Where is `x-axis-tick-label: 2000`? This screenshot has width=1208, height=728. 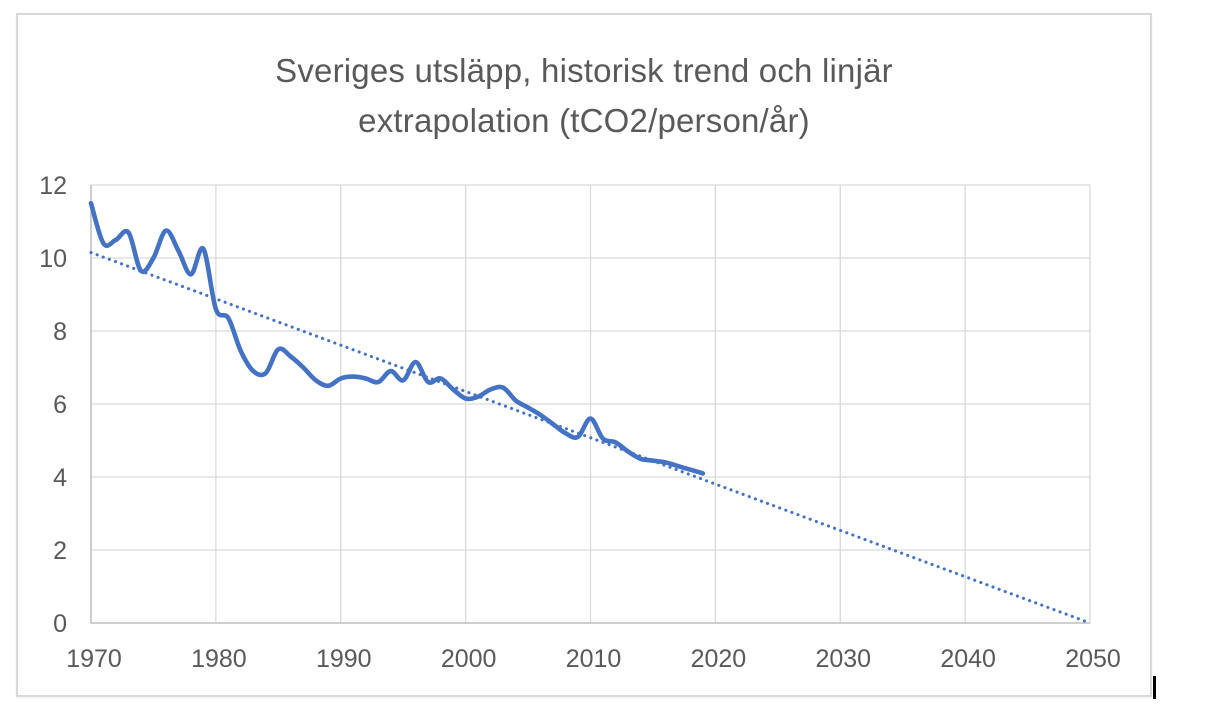 x-axis-tick-label: 2000 is located at coordinates (469, 659).